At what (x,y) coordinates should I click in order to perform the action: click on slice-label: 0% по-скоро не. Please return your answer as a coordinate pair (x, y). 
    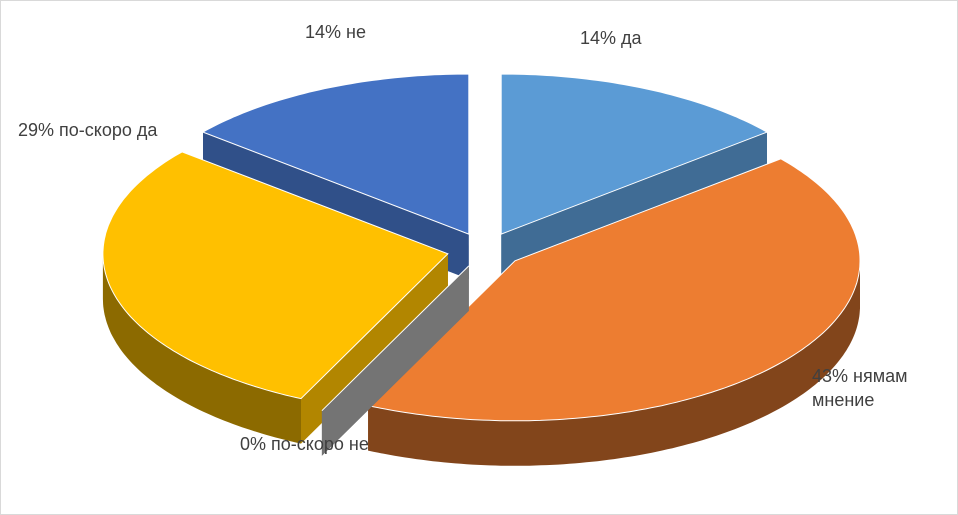
    Looking at the image, I should click on (304, 444).